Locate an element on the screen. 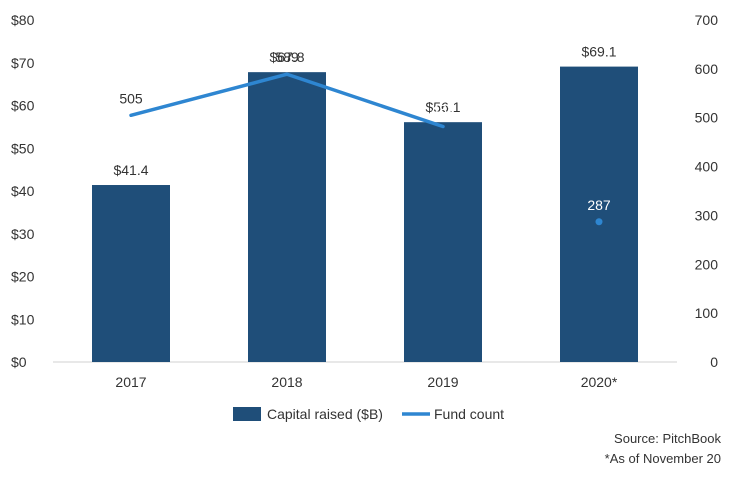  left-axis-tick-labels: $0 $10 $20 $30 $40 $50 $60 $70 $80 is located at coordinates (23, 191).